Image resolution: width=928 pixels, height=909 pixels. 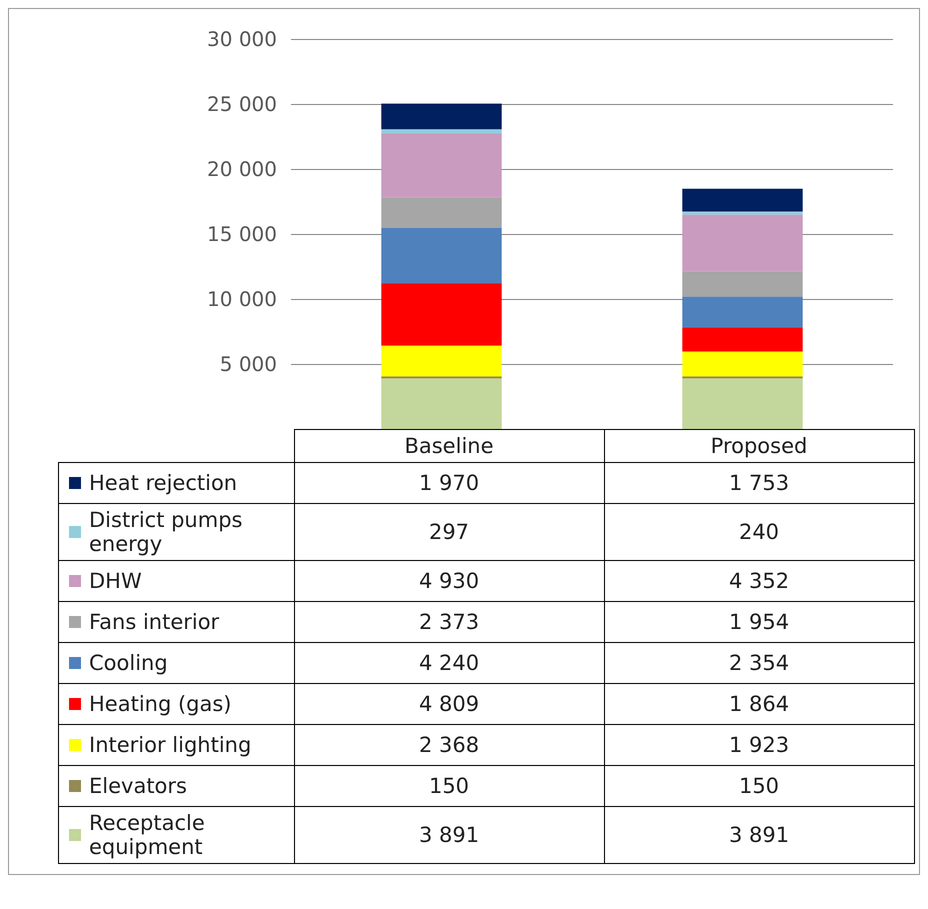 What do you see at coordinates (242, 39) in the screenshot?
I see `y-tick-label: 30 000` at bounding box center [242, 39].